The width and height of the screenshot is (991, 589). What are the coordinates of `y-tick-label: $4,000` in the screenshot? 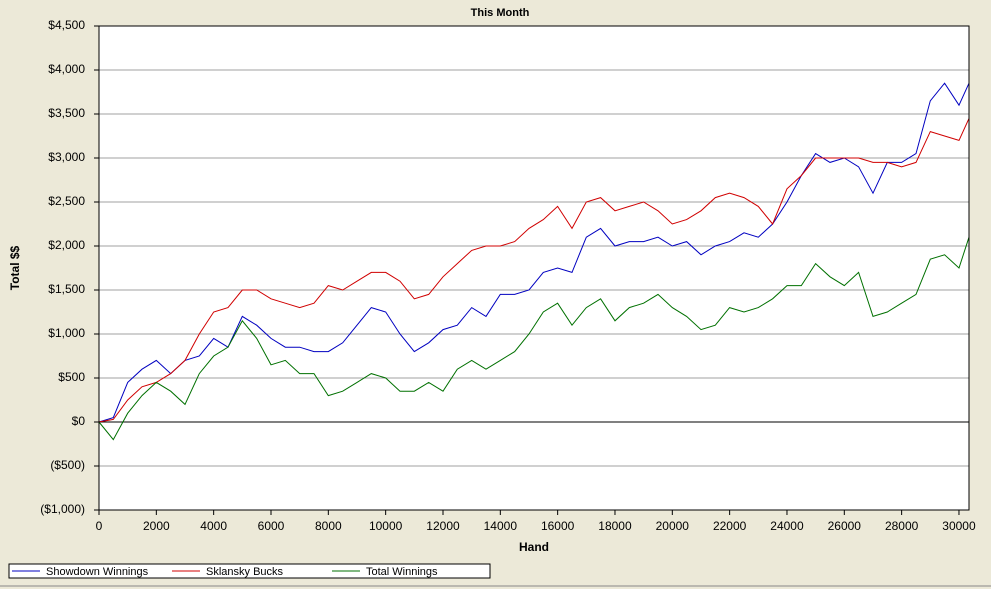 It's located at (66, 69).